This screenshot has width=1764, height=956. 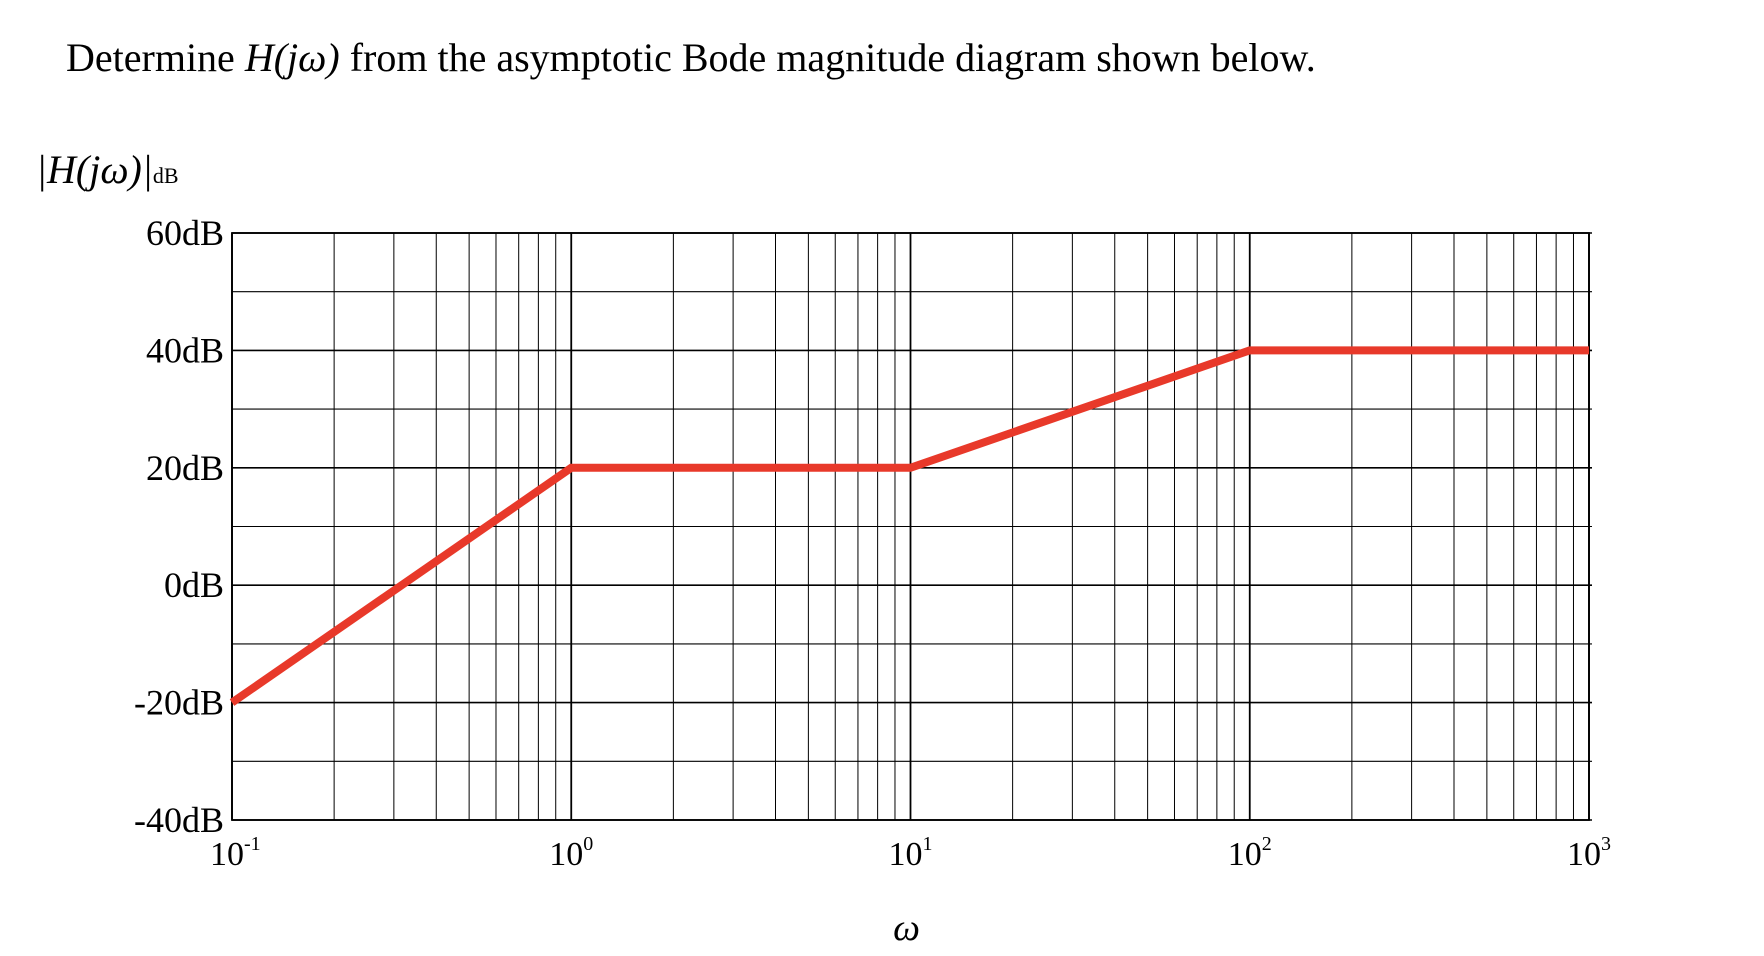 I want to click on y-axis-label: |H(jω)|dB, so click(x=107, y=169).